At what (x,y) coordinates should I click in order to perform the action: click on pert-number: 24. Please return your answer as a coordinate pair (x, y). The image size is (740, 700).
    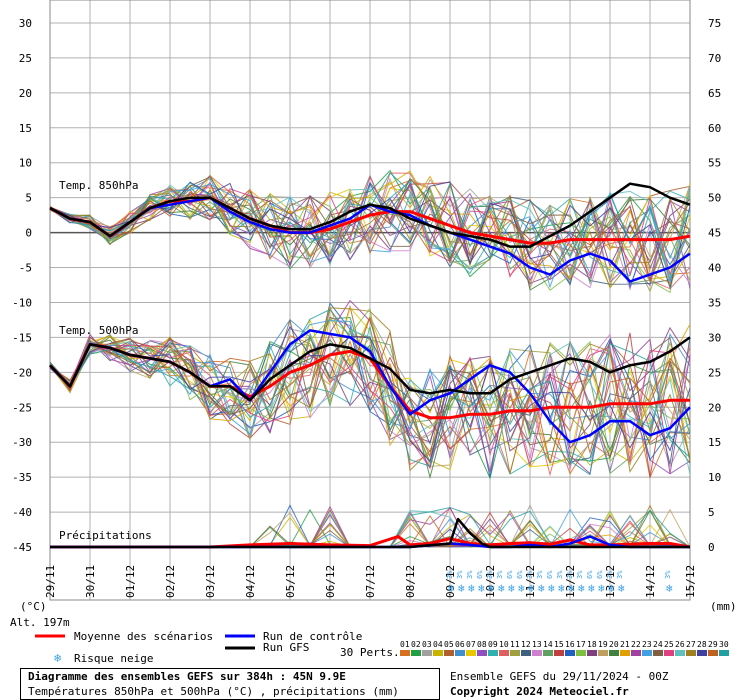
    Looking at the image, I should click on (658, 644).